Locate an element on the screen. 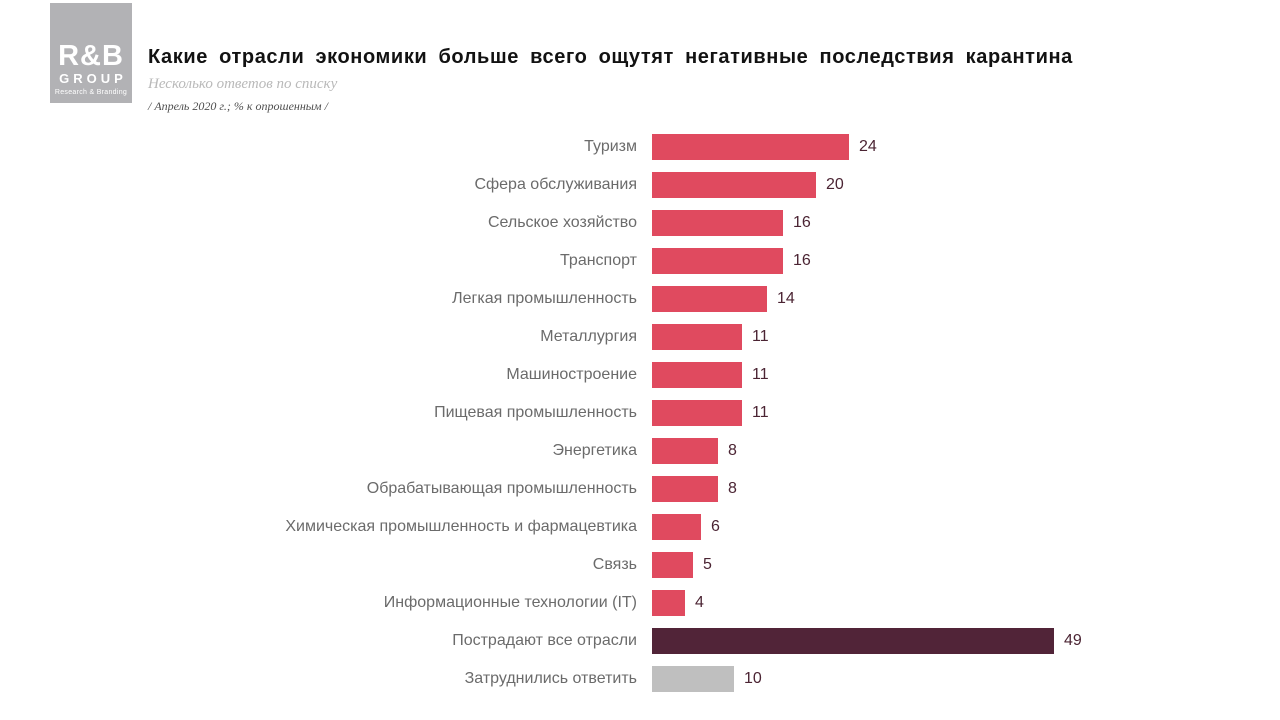 This screenshot has width=1280, height=720. chart-row: Транспорт 16 is located at coordinates (640, 261).